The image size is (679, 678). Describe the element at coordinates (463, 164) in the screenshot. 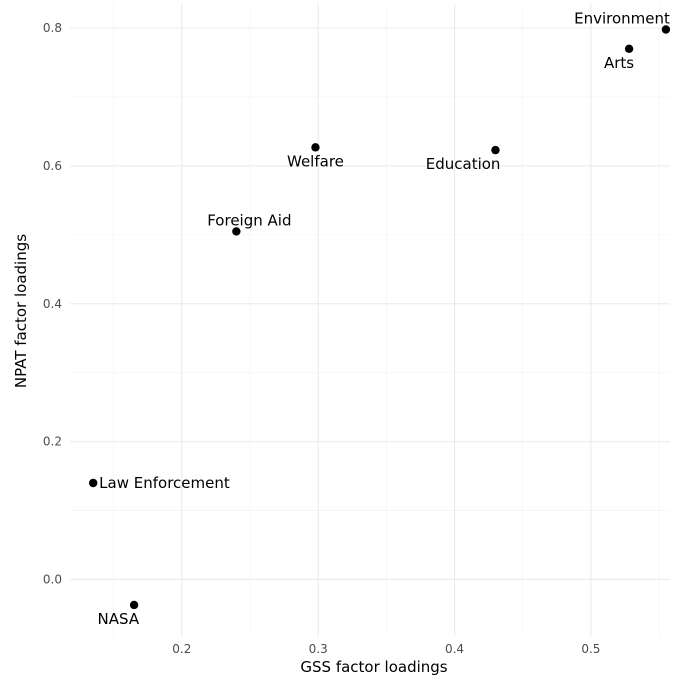

I see `data-point-label: Education` at that location.